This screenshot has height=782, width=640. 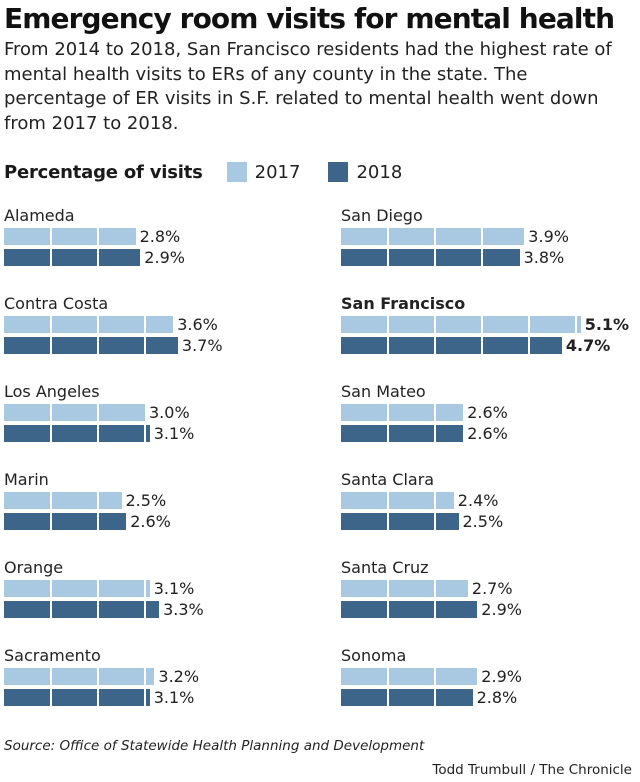 What do you see at coordinates (26, 479) in the screenshot?
I see `county-name: Marin` at bounding box center [26, 479].